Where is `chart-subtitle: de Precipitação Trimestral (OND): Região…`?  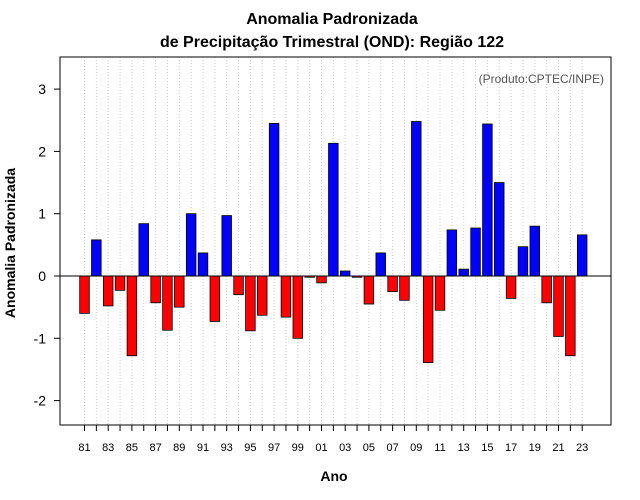 chart-subtitle: de Precipitação Trimestral (OND): Região… is located at coordinates (332, 42).